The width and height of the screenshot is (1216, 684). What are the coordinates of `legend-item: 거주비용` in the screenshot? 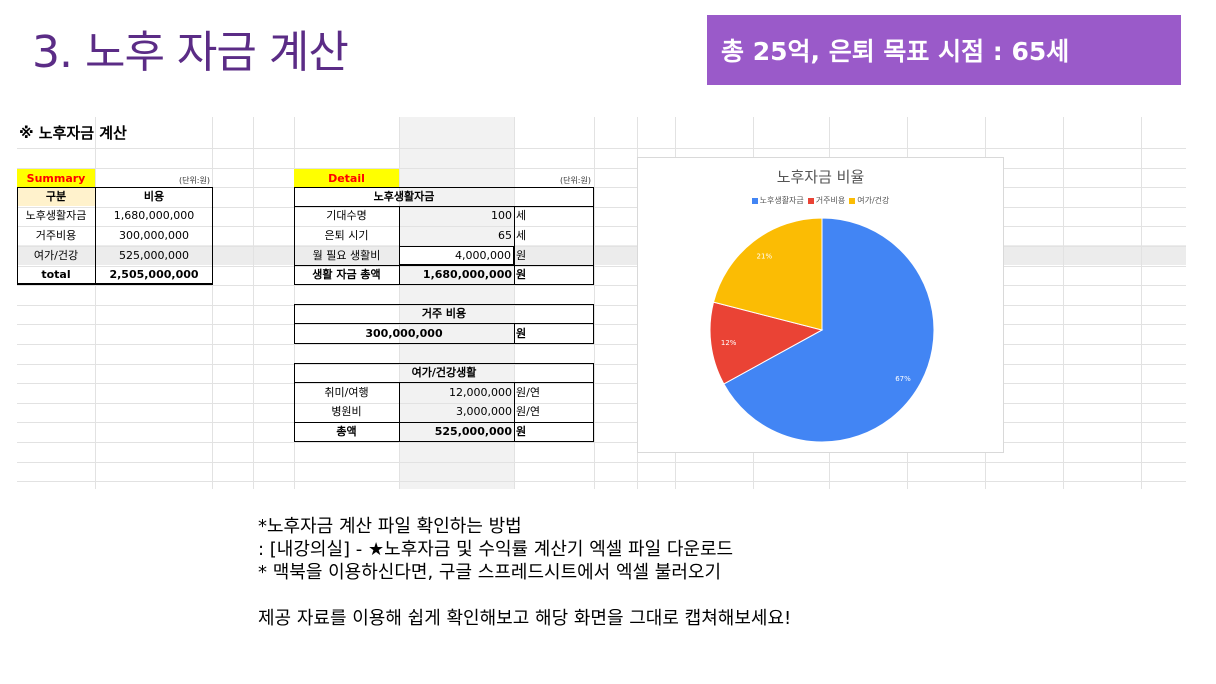 It's located at (826, 200).